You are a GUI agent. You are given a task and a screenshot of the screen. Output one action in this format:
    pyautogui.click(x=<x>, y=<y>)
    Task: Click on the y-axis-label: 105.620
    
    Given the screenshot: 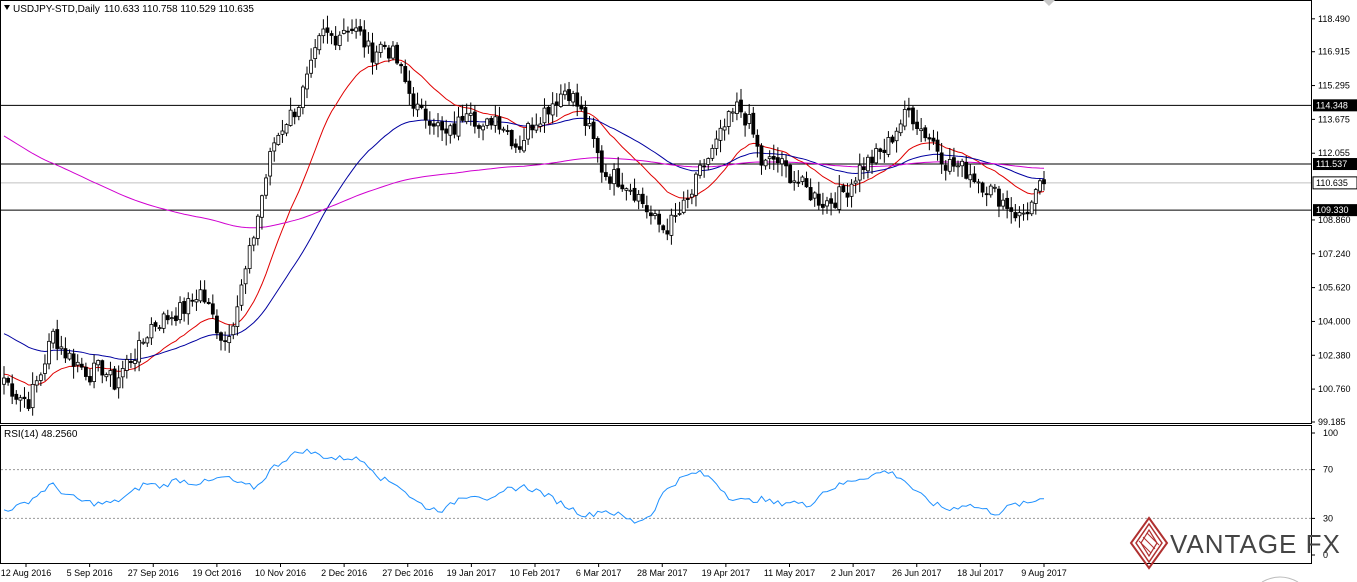 What is the action you would take?
    pyautogui.click(x=1334, y=288)
    